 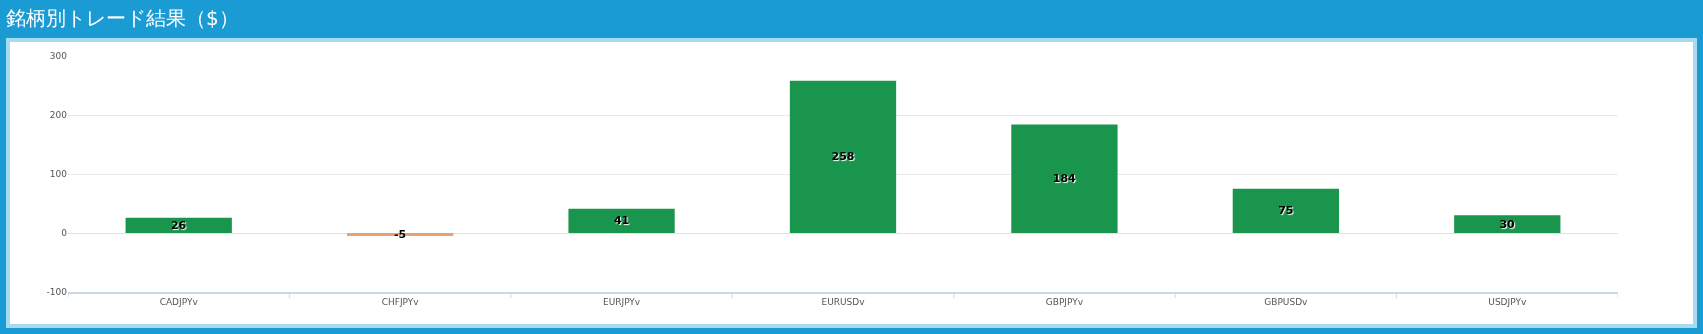 I want to click on x-tick-label: CHFJPYv, so click(x=400, y=301).